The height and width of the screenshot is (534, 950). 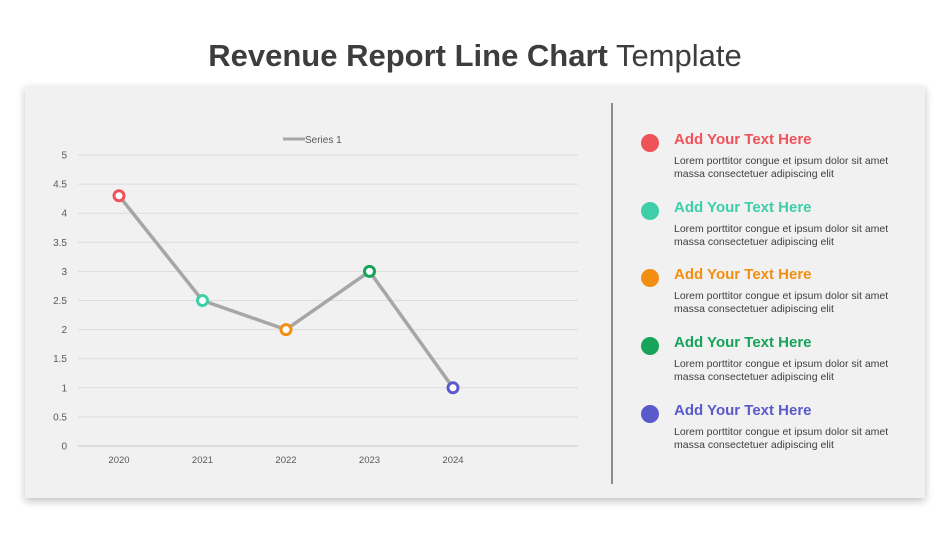 What do you see at coordinates (64, 330) in the screenshot?
I see `y-tick-label: 2` at bounding box center [64, 330].